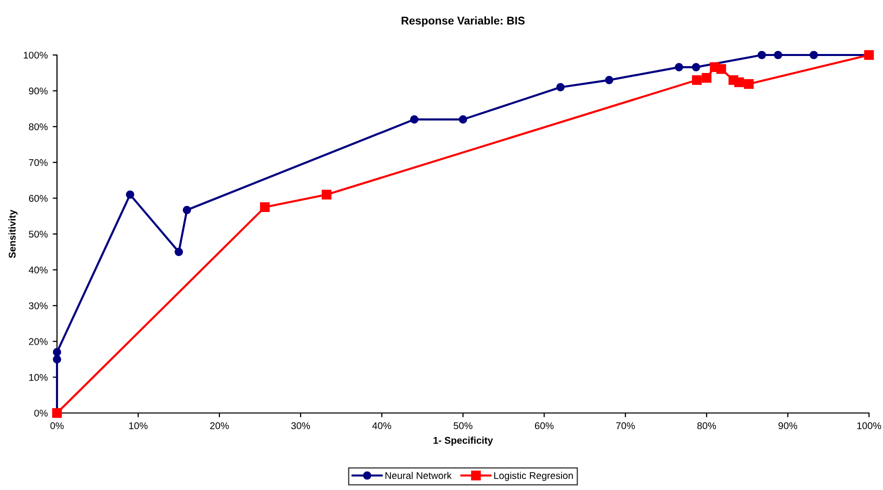  What do you see at coordinates (625, 426) in the screenshot?
I see `x-tick-label: 70%` at bounding box center [625, 426].